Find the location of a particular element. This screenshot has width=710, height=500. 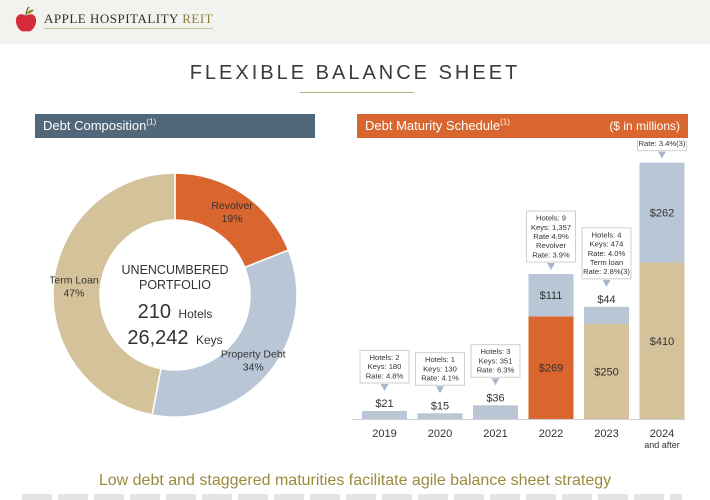

x-tick-2023: 2023 is located at coordinates (606, 434).